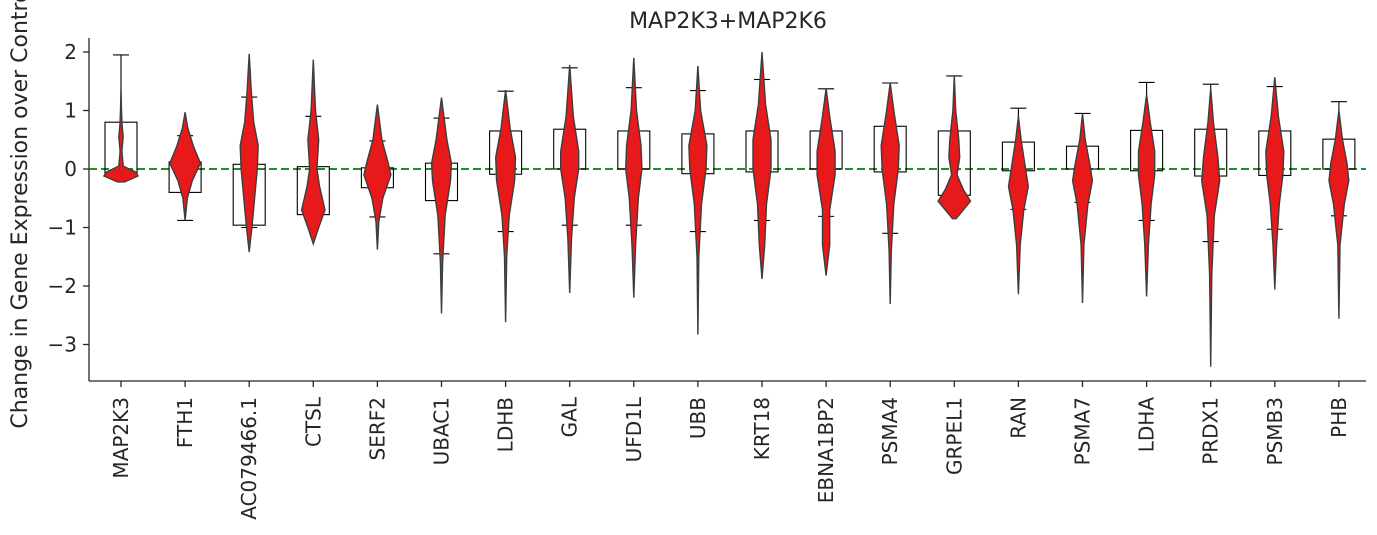  I want to click on violin-ldhb, so click(505, 206).